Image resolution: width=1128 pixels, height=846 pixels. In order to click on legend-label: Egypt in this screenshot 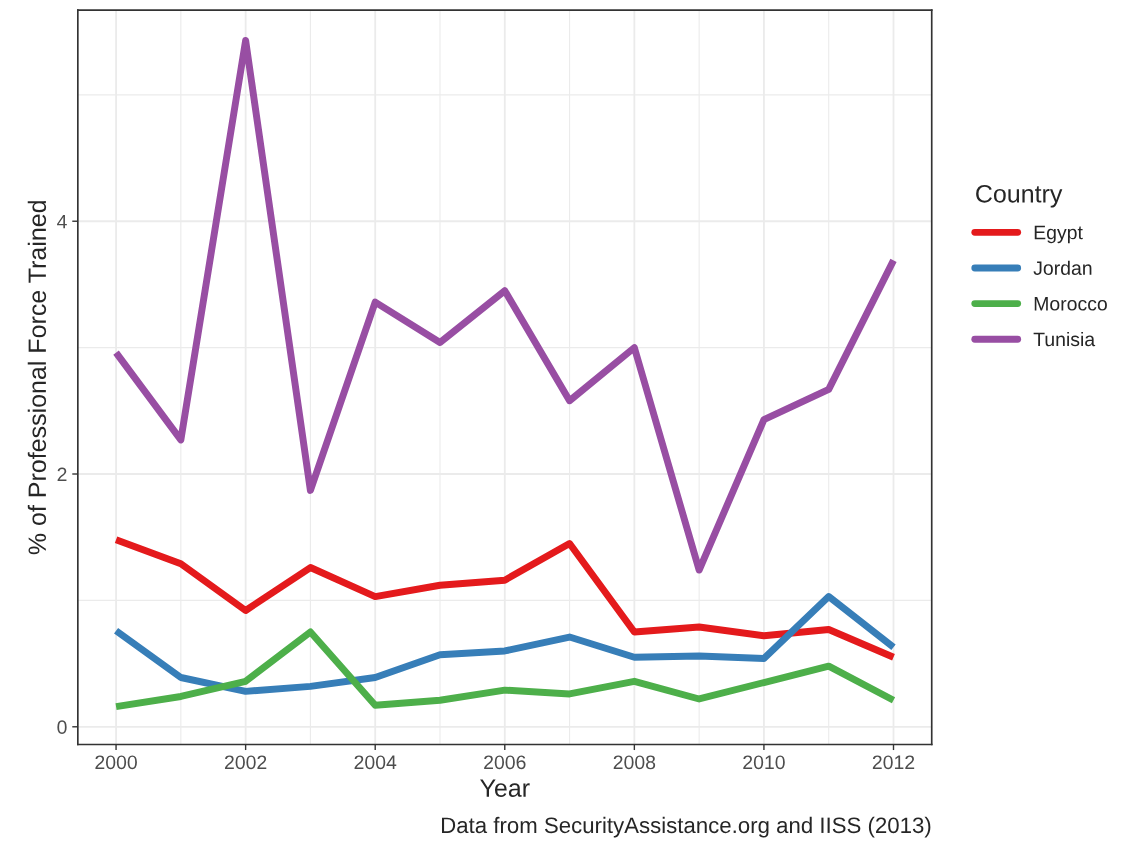, I will do `click(1058, 234)`.